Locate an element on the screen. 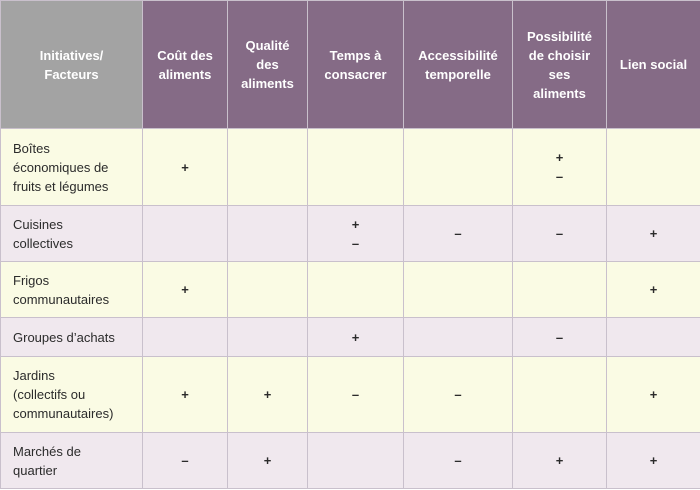 This screenshot has width=700, height=490. header-initiatives-factors: Initiatives/ Facteurs is located at coordinates (71, 64).